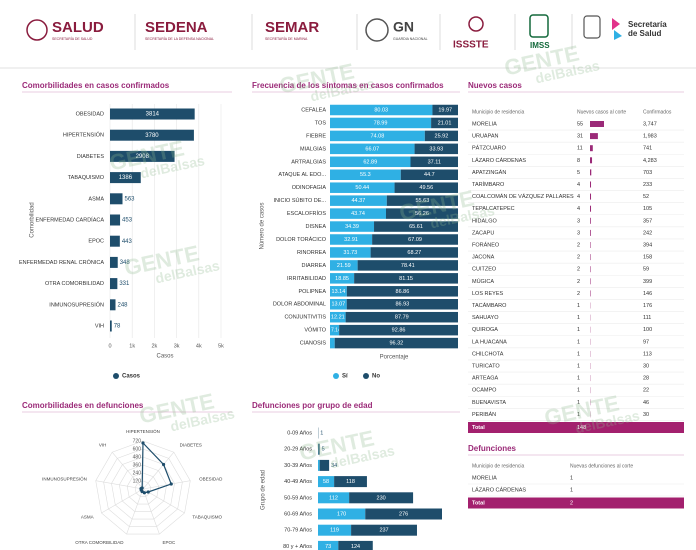 This screenshot has height=550, width=696. I want to click on x-tick-label: 4k, so click(199, 346).